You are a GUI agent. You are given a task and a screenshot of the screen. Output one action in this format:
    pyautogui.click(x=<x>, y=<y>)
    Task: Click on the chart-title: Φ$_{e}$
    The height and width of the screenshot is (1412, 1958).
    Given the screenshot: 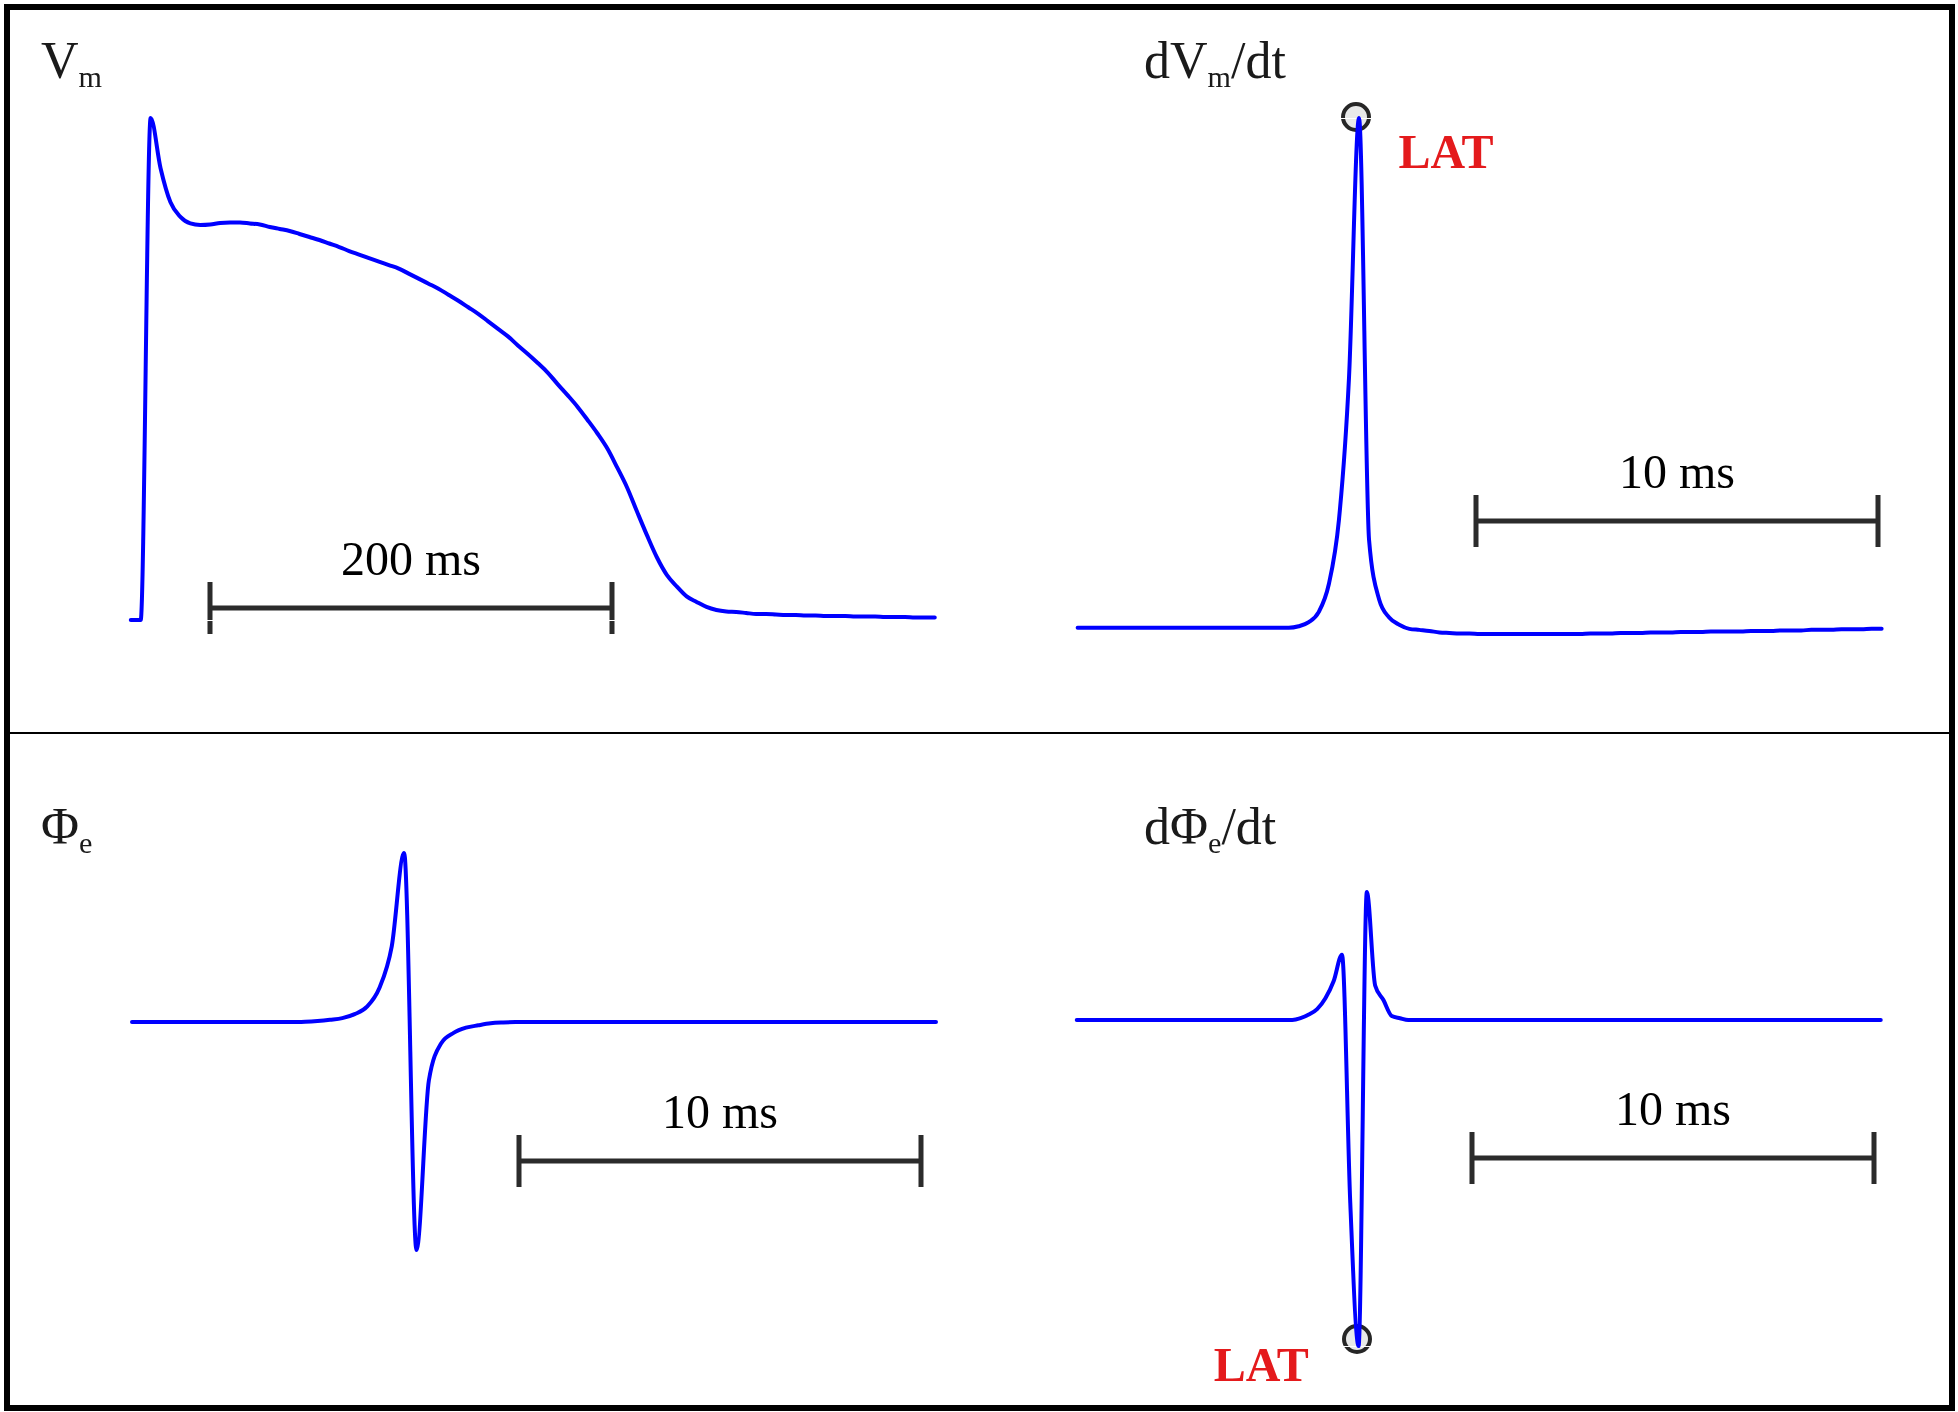 What is the action you would take?
    pyautogui.click(x=67, y=828)
    